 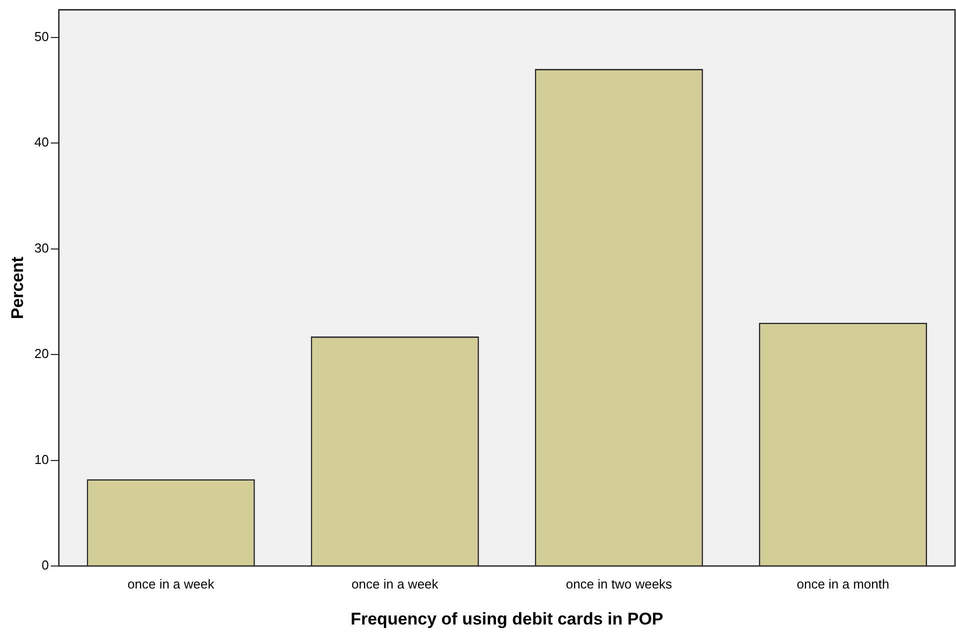 What do you see at coordinates (17, 288) in the screenshot?
I see `y-axis-title: Percent` at bounding box center [17, 288].